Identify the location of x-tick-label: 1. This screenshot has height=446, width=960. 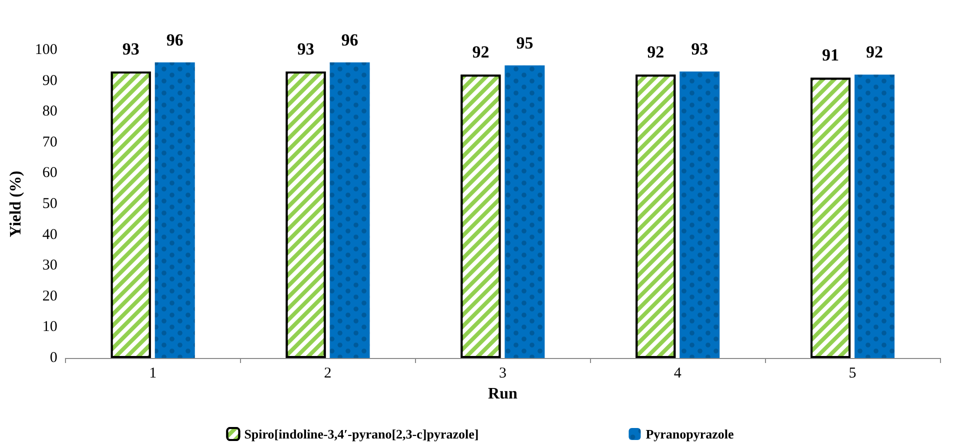
(153, 374).